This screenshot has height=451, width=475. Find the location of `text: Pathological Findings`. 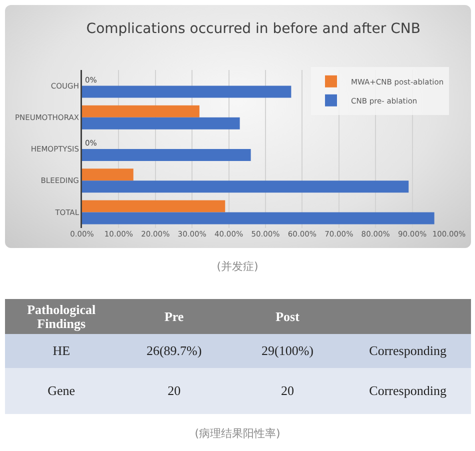

text: Pathological Findings is located at coordinates (61, 316).